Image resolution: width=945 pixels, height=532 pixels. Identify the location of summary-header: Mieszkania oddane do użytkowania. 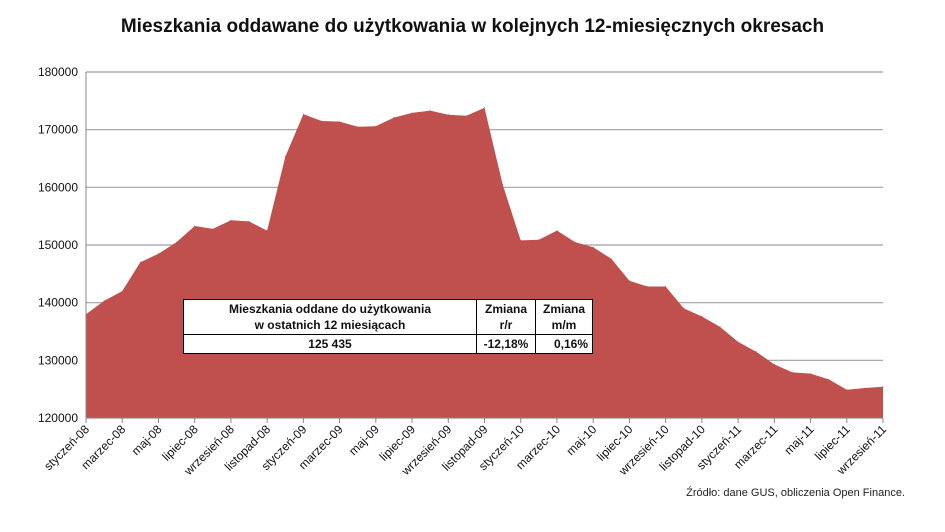
(330, 309).